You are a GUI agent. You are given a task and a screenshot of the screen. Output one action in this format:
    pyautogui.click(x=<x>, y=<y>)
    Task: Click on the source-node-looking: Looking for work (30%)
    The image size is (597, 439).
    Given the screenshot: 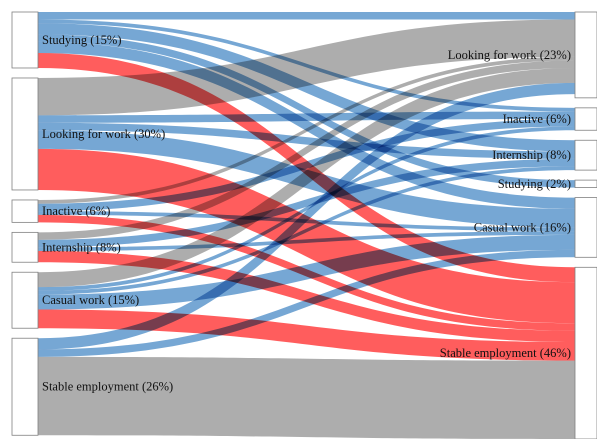 What is the action you would take?
    pyautogui.click(x=88, y=134)
    